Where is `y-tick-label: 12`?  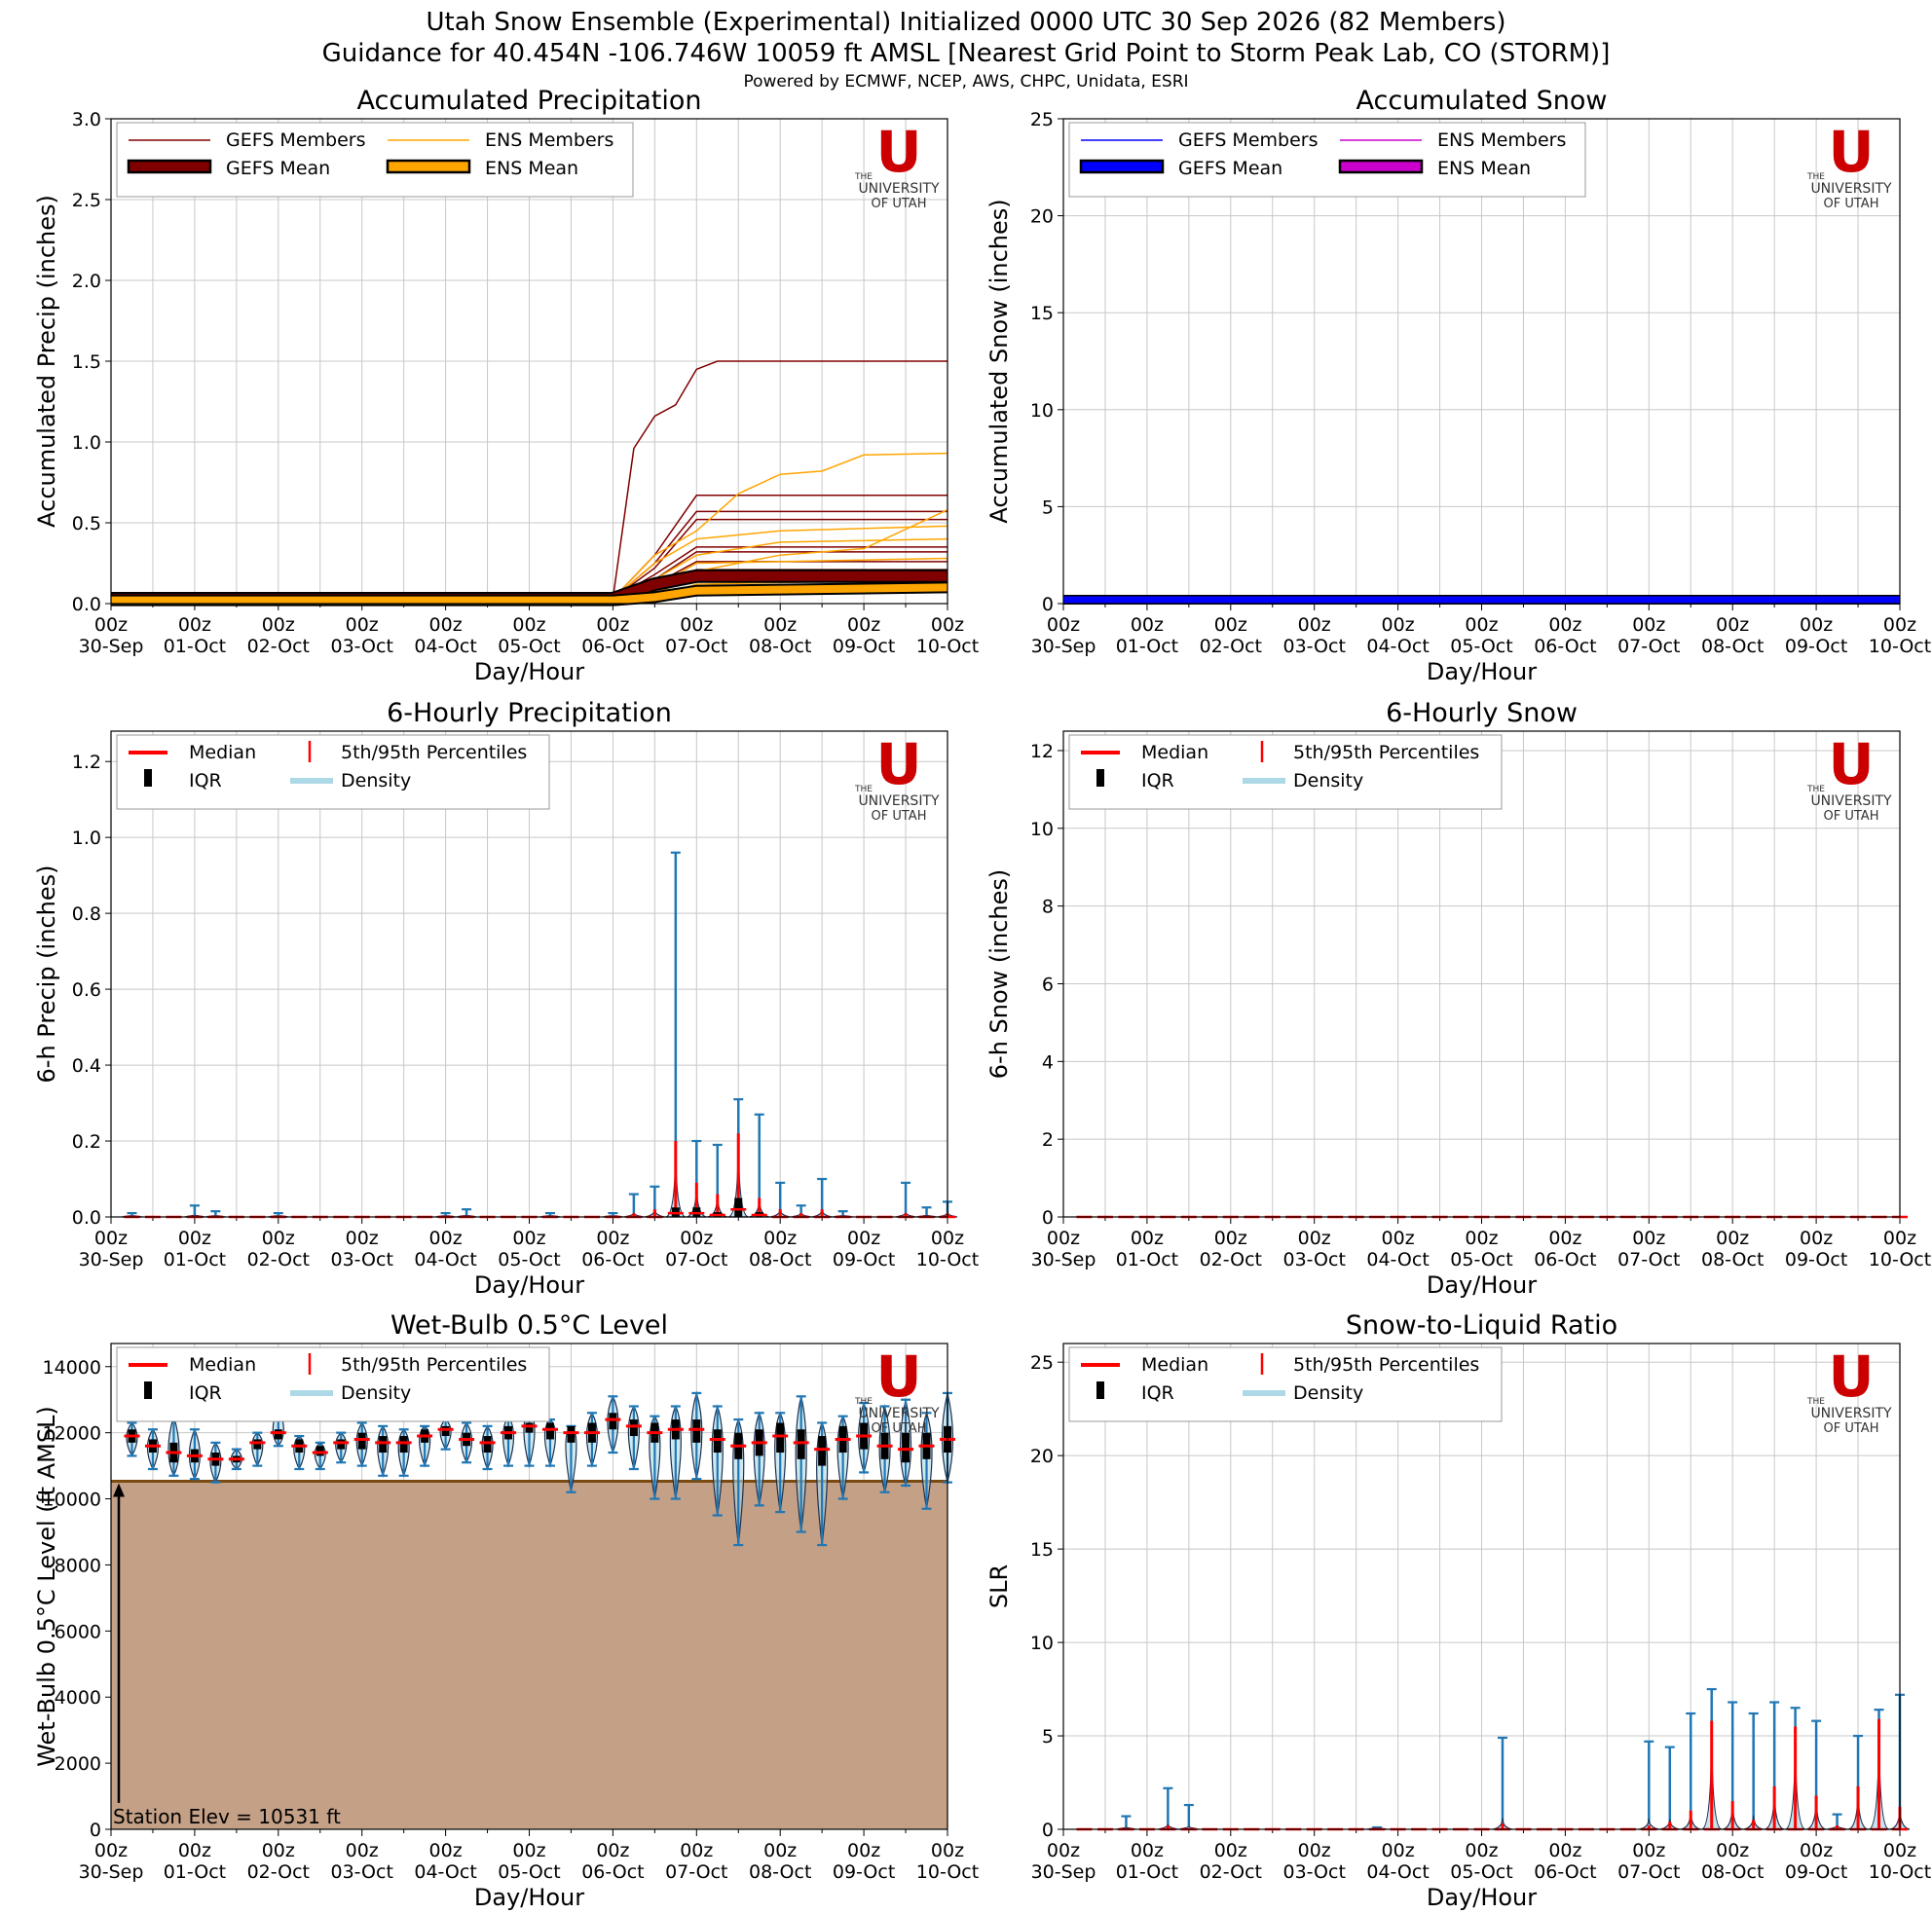
y-tick-label: 12 is located at coordinates (1042, 752).